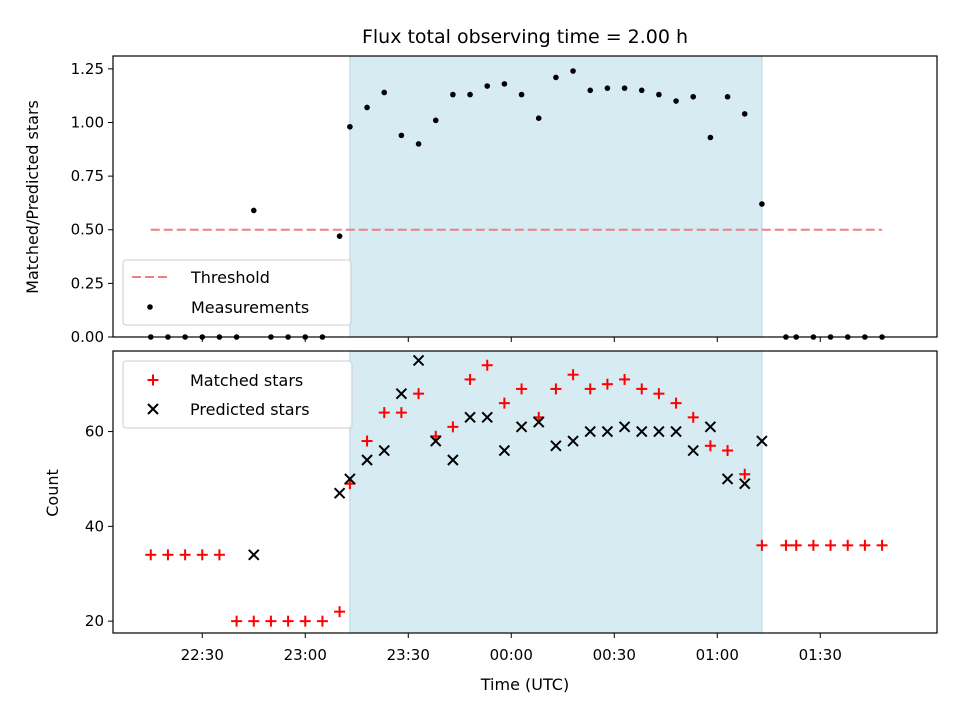 The width and height of the screenshot is (960, 720). I want to click on x-tick-label: 23:30, so click(408, 655).